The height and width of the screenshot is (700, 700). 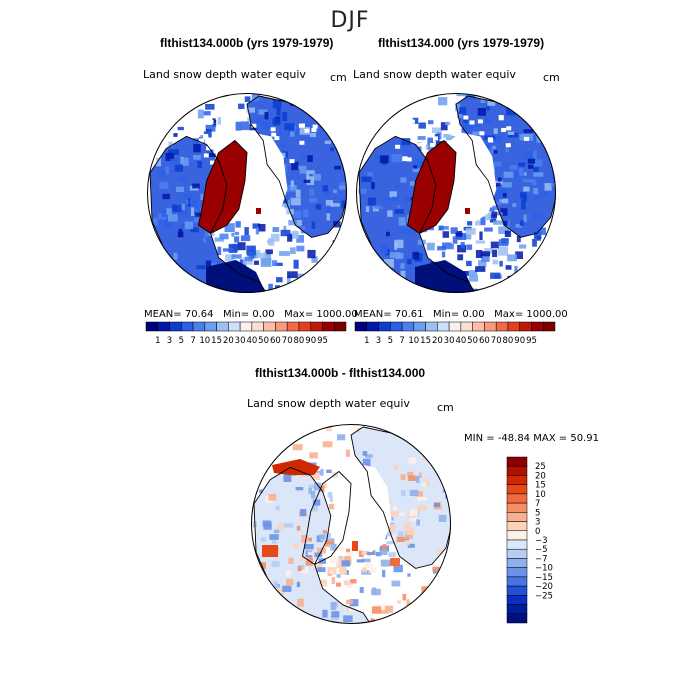 What do you see at coordinates (537, 504) in the screenshot?
I see `colorbar-tick-label: 7` at bounding box center [537, 504].